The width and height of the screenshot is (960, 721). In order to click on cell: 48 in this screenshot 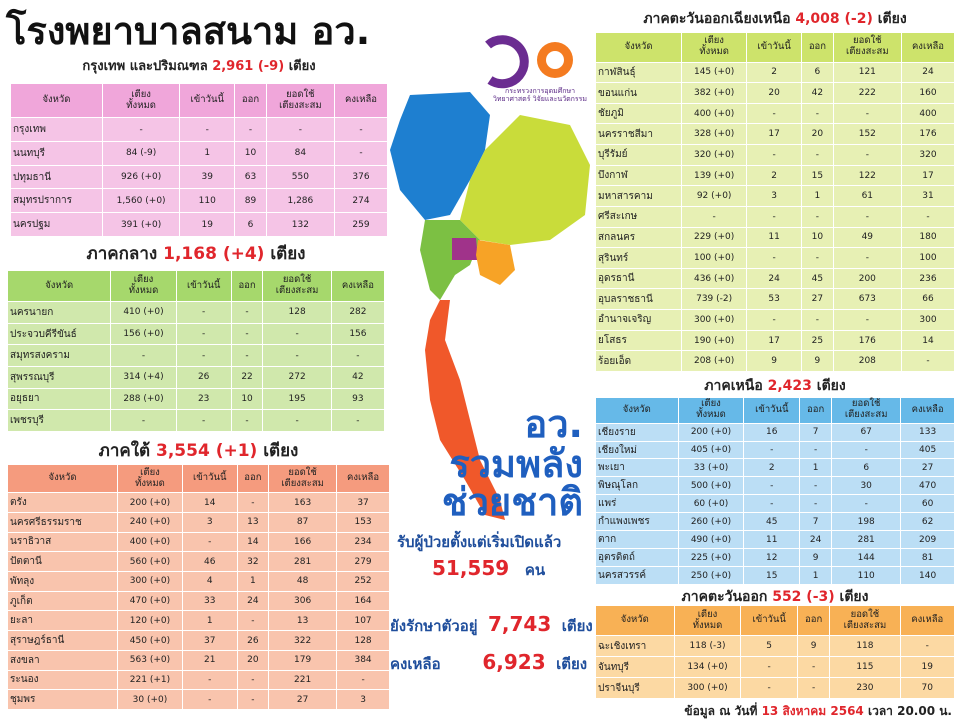, I will do `click(303, 581)`.